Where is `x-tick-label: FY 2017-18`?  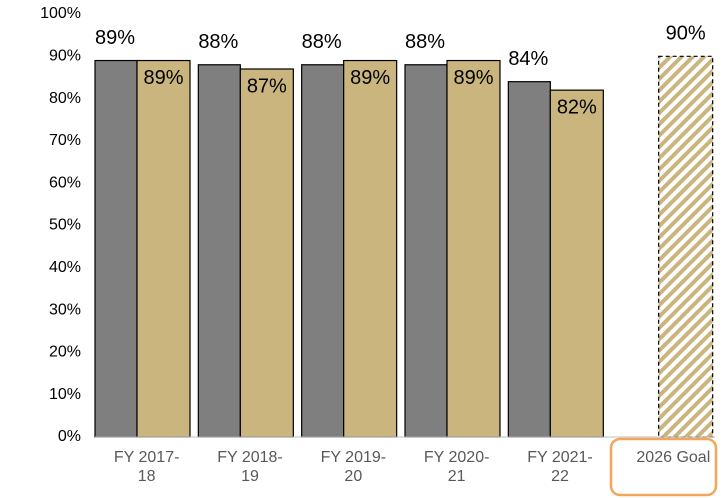 x-tick-label: FY 2017-18 is located at coordinates (146, 467).